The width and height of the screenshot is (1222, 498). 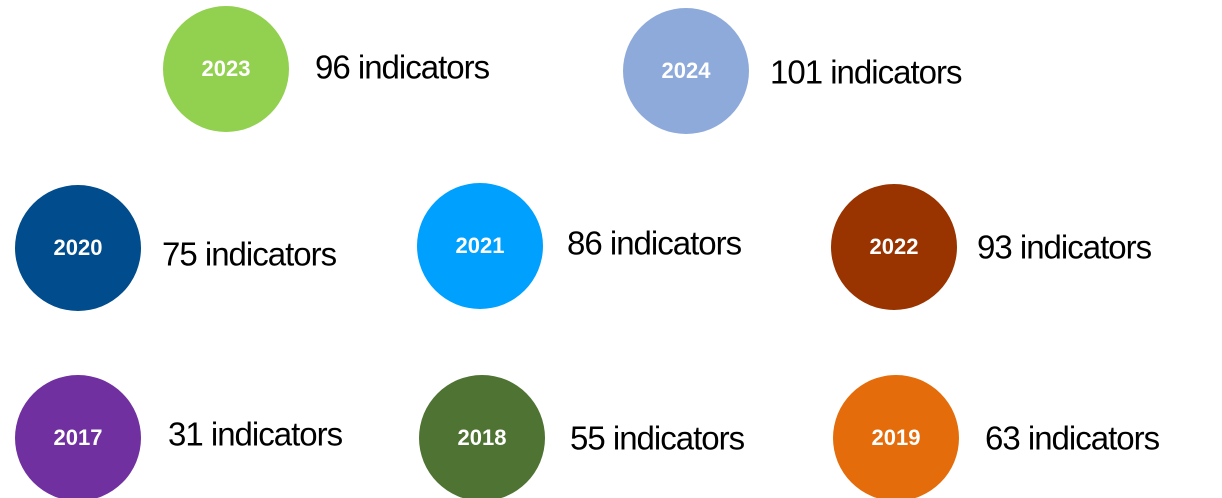 What do you see at coordinates (1072, 438) in the screenshot?
I see `indicator-count: 63 indicators` at bounding box center [1072, 438].